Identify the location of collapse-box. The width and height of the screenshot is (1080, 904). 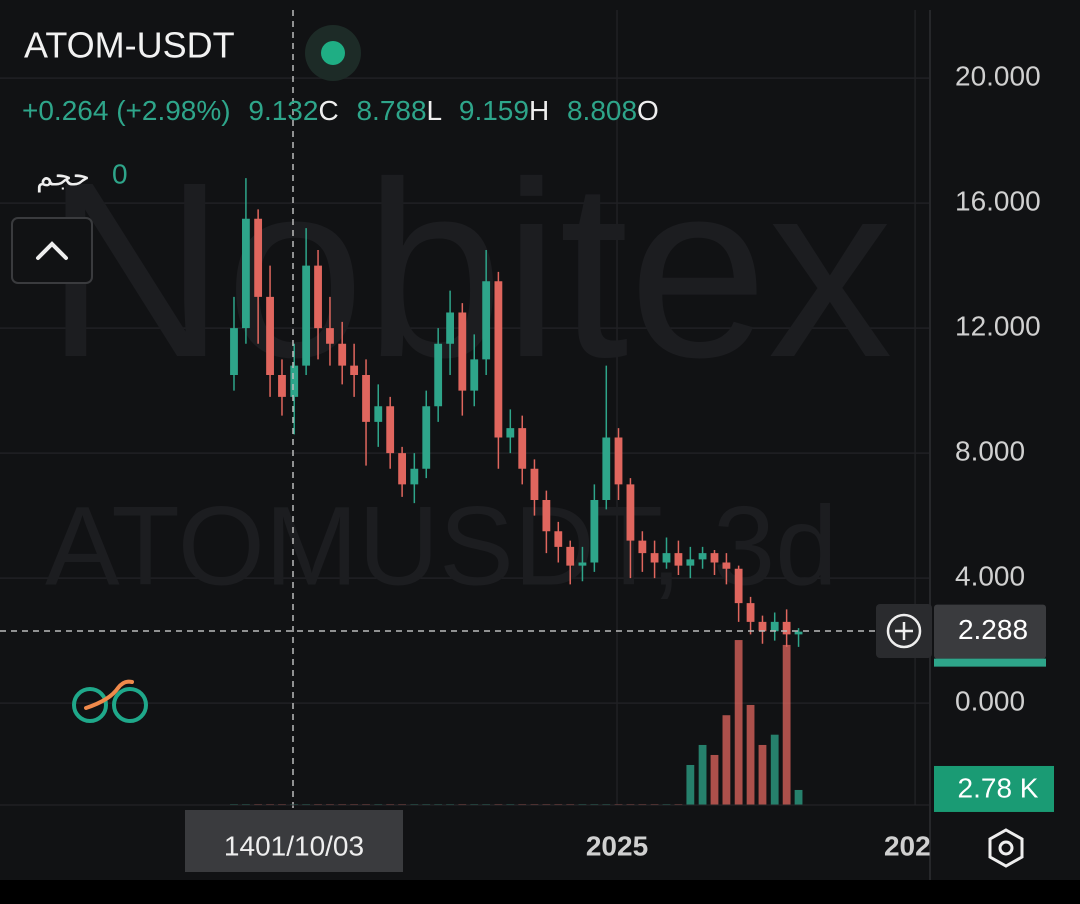
(52, 250).